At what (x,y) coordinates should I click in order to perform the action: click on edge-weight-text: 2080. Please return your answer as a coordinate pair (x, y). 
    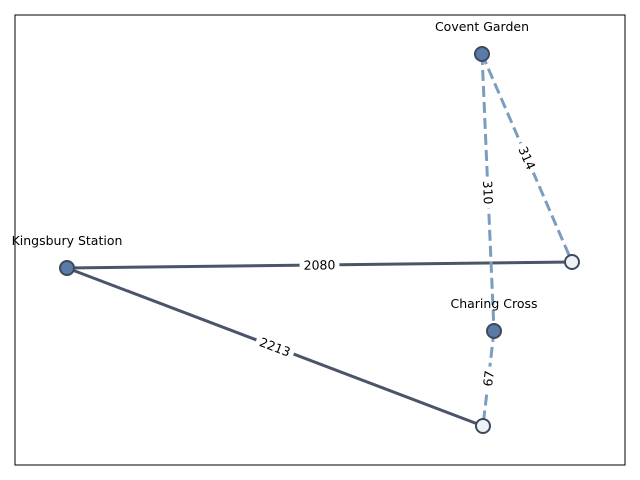
    Looking at the image, I should click on (320, 264).